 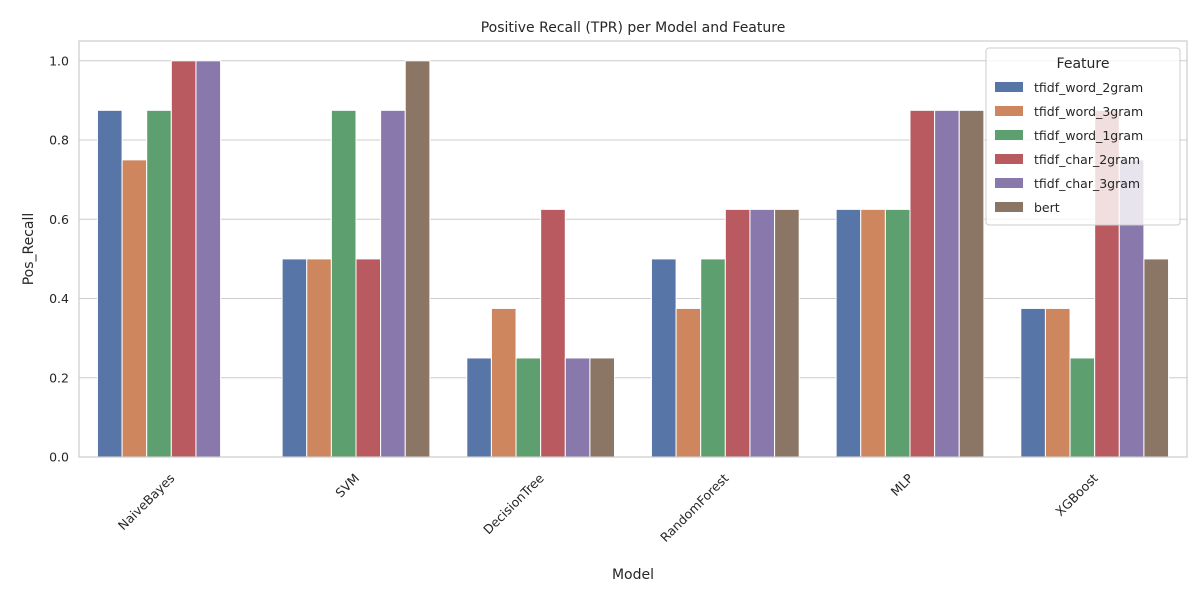 What do you see at coordinates (59, 219) in the screenshot?
I see `y-tick-label: 0.6` at bounding box center [59, 219].